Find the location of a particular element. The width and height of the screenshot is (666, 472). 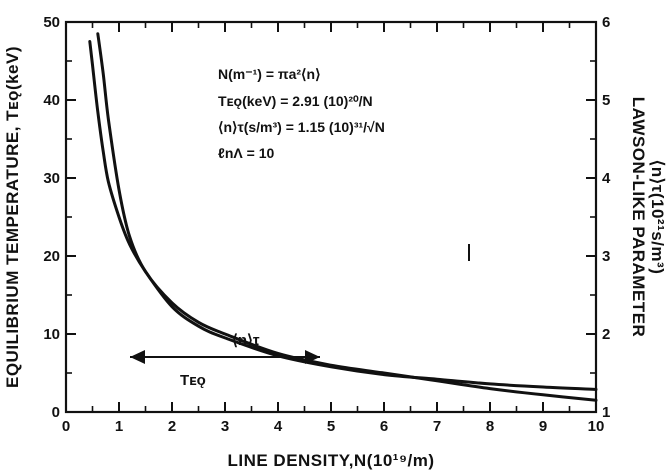

x-tick-label: 9 is located at coordinates (543, 426).